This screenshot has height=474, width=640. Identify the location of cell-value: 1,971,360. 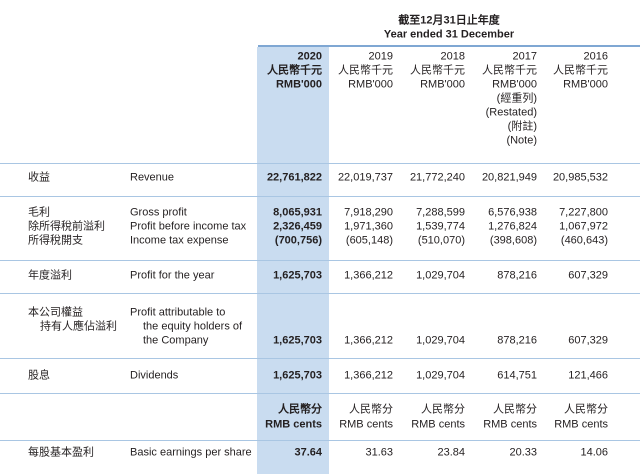
(368, 226).